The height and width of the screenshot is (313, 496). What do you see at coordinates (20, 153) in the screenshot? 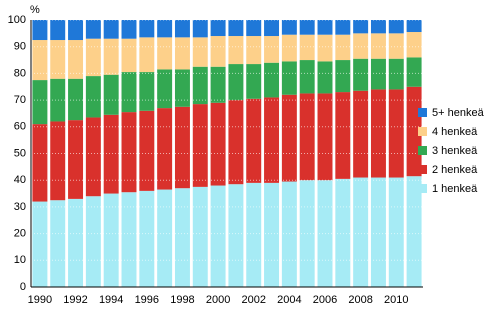
I see `y-tick-label: 50` at bounding box center [20, 153].